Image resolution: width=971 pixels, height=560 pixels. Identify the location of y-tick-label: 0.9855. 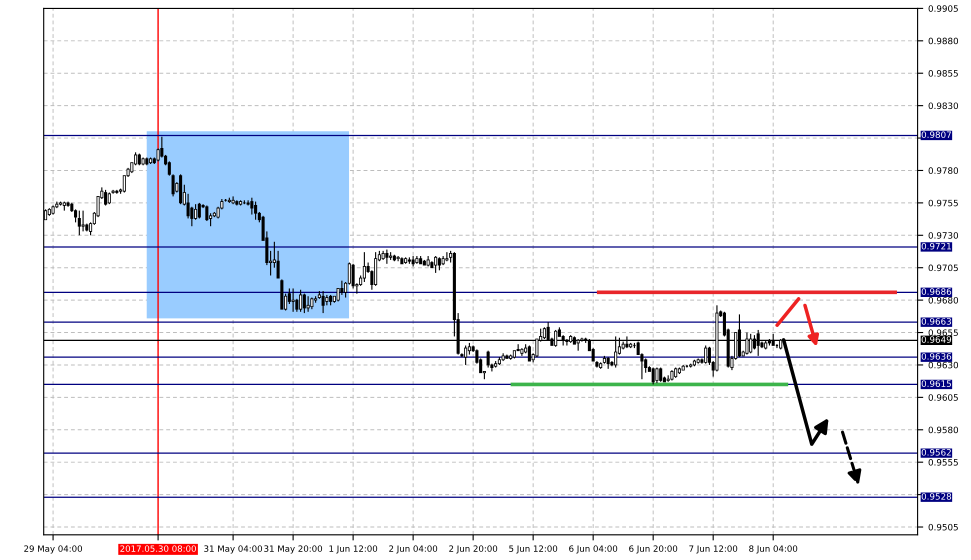
(943, 73).